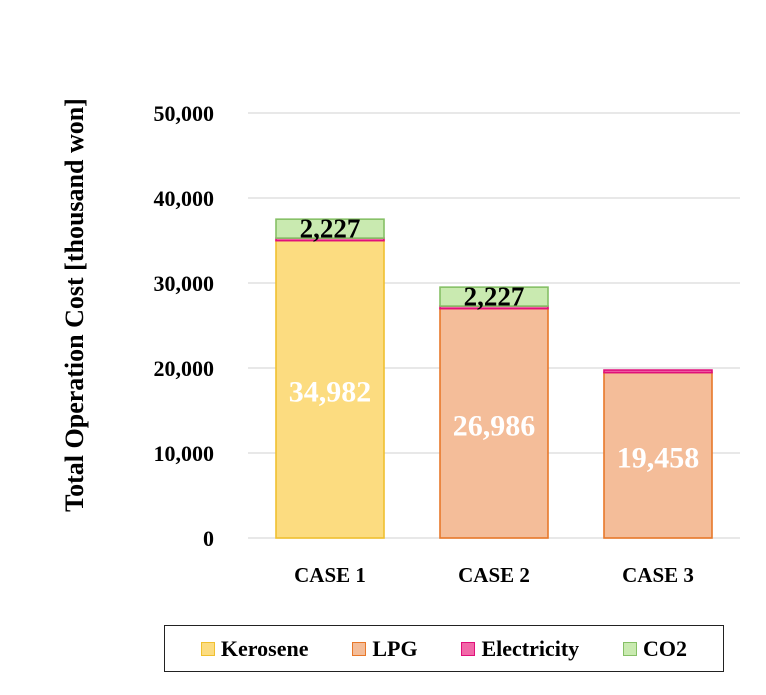 The image size is (766, 695). I want to click on y-tick-label: 10,000, so click(184, 453).